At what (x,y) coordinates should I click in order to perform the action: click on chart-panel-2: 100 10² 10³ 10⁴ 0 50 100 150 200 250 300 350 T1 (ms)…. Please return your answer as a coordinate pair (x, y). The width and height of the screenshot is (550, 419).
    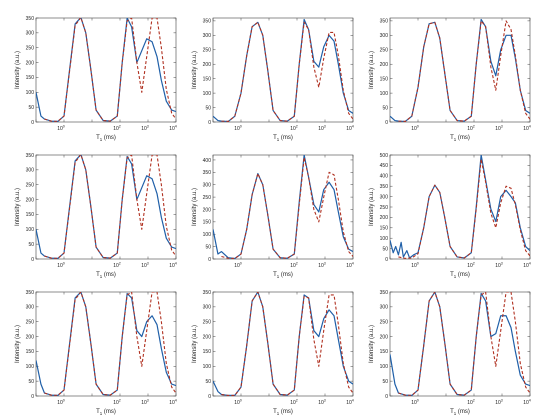
    Looking at the image, I should click on (273, 79).